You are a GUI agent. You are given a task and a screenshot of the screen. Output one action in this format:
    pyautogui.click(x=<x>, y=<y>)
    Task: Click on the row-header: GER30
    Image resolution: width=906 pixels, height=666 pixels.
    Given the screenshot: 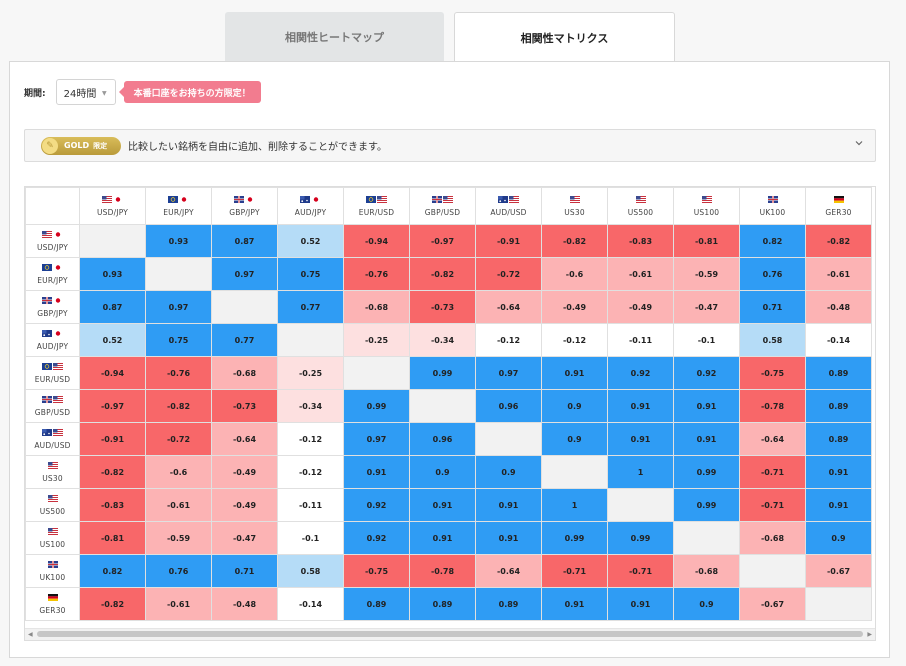 What is the action you would take?
    pyautogui.click(x=52, y=604)
    